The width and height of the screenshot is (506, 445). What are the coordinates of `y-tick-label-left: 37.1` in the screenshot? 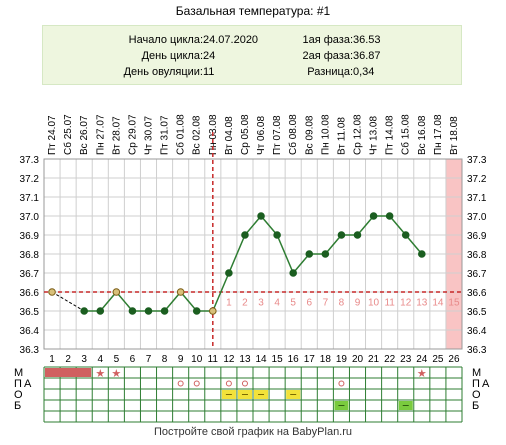 It's located at (30, 198).